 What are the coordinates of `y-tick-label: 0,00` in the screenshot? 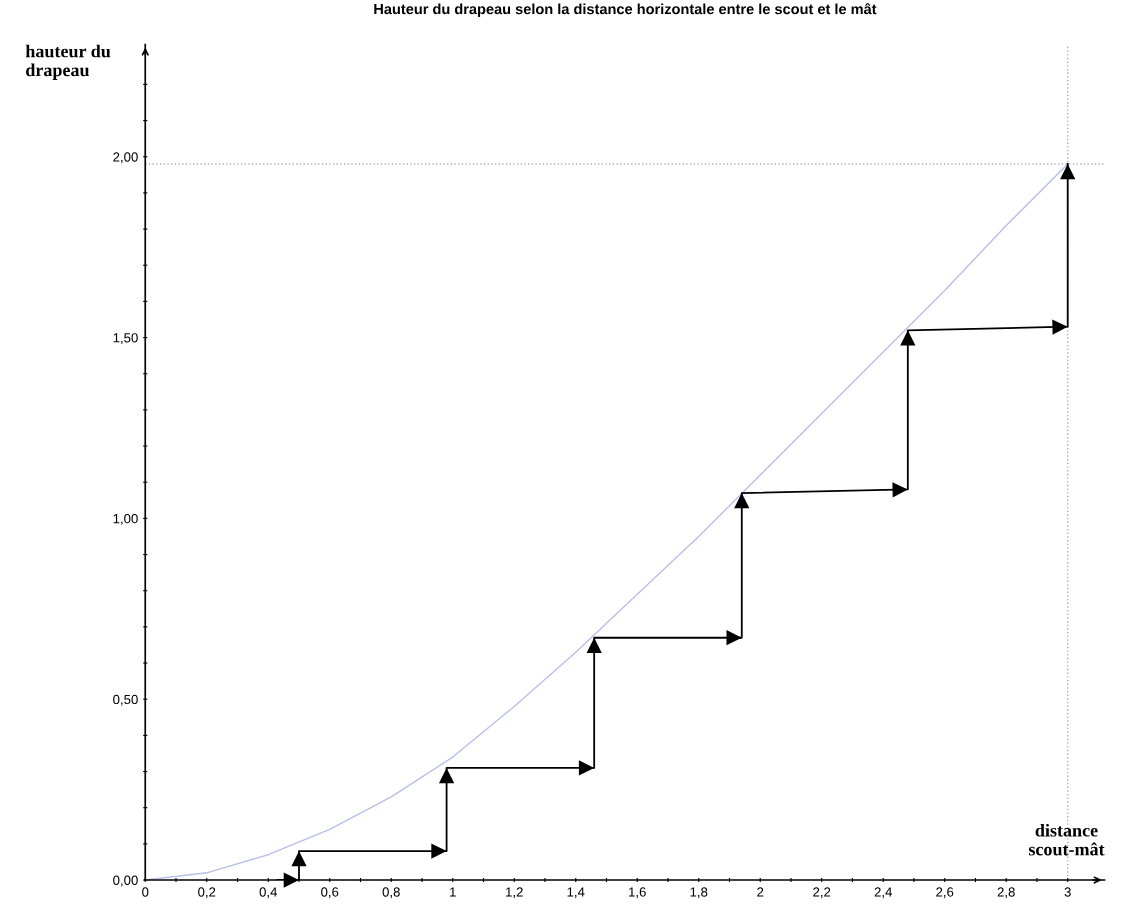 It's located at (125, 881).